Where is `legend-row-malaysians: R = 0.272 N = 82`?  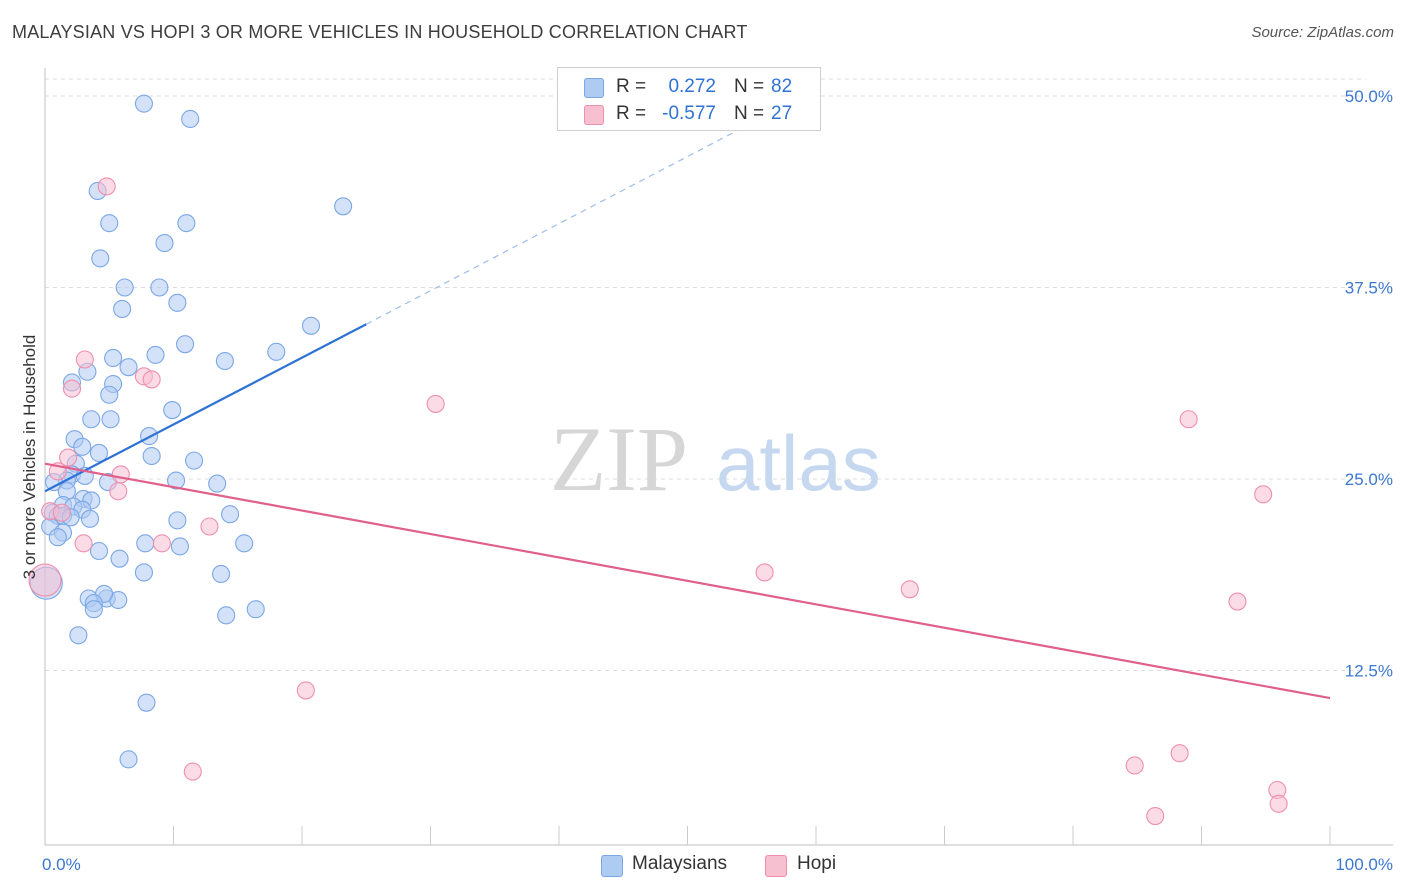 legend-row-malaysians: R = 0.272 N = 82 is located at coordinates (689, 87).